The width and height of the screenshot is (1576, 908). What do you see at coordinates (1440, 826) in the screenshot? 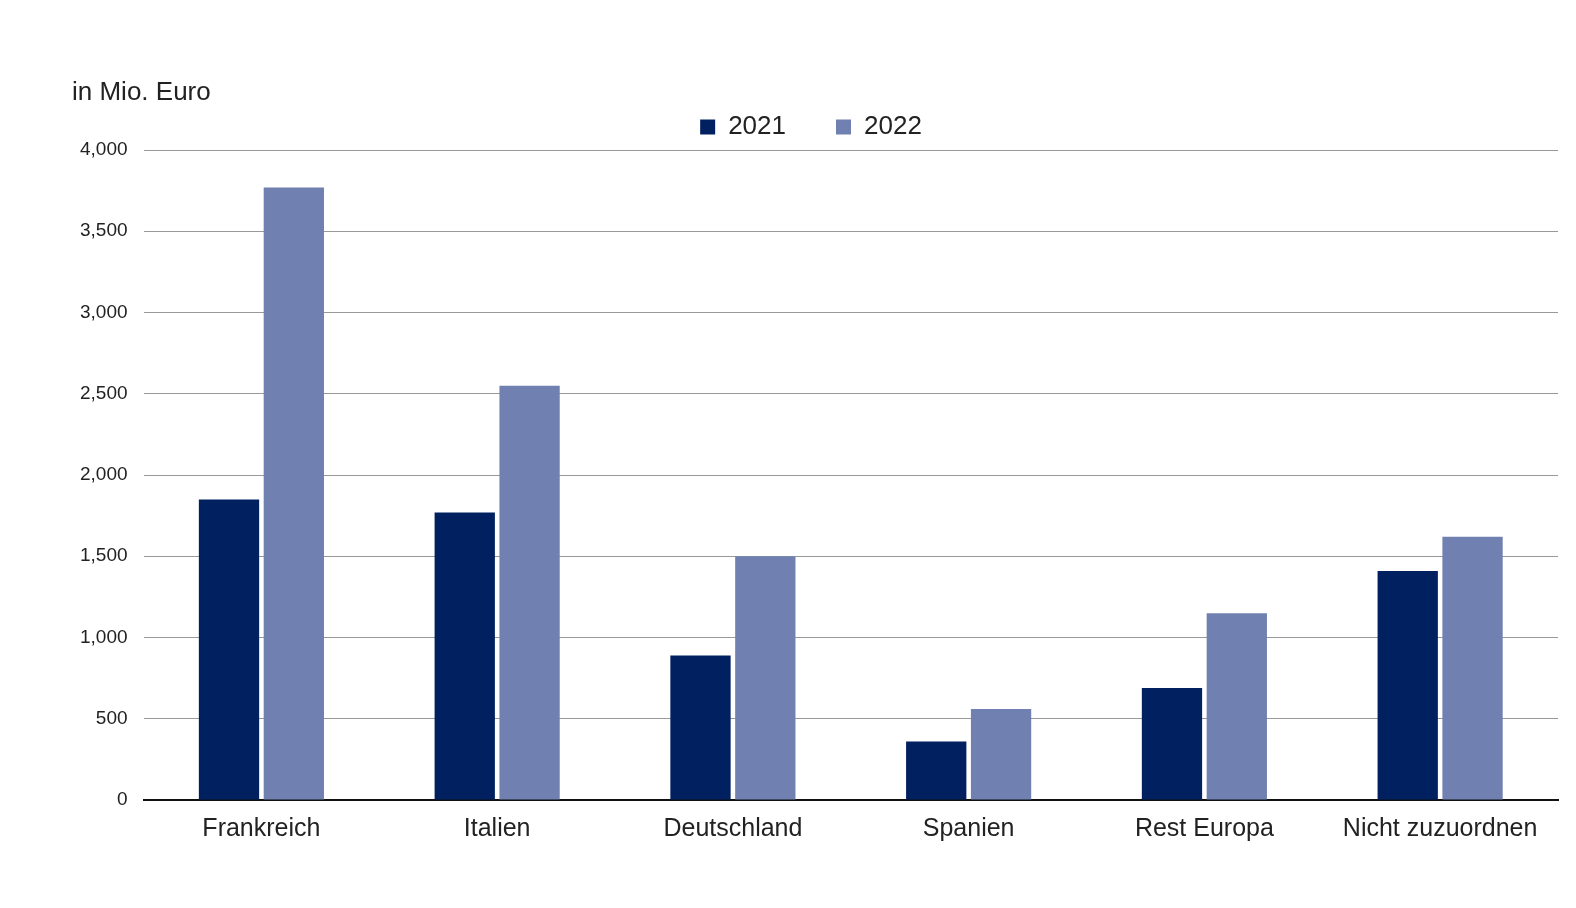
I see `x-tick-label: Nicht zuzuordnen` at bounding box center [1440, 826].